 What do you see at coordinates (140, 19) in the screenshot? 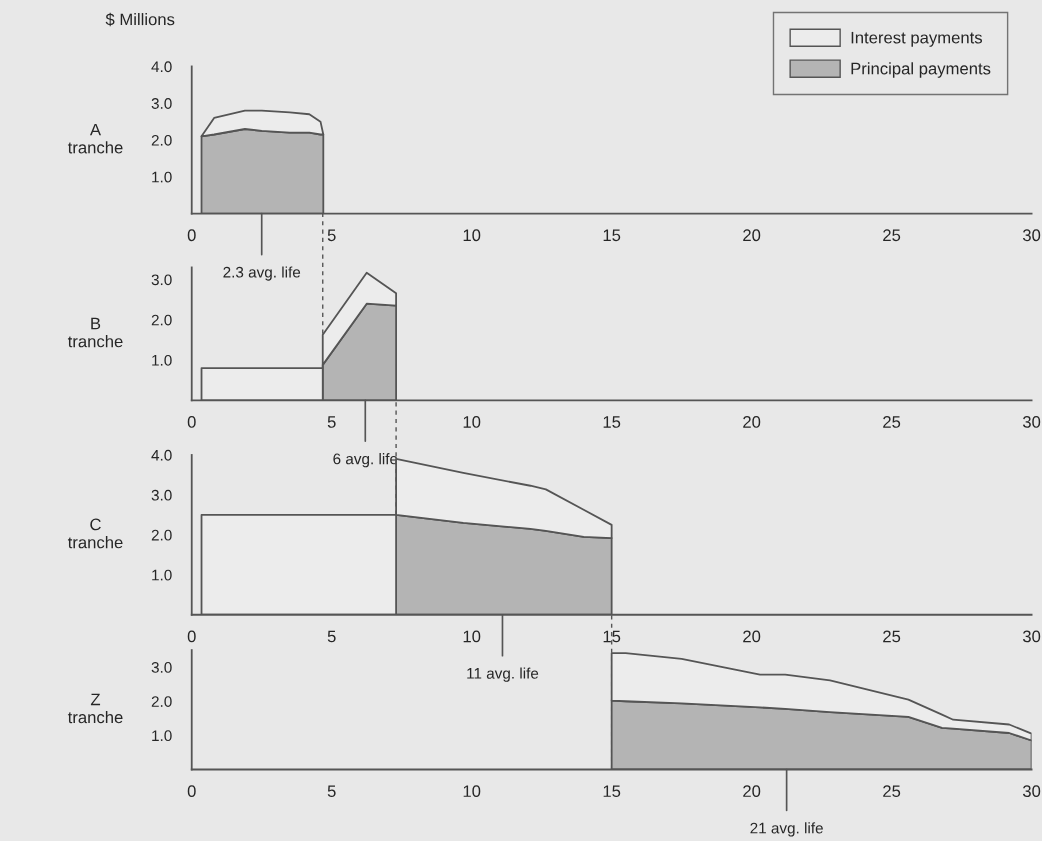
I see `text: $ Millions` at bounding box center [140, 19].